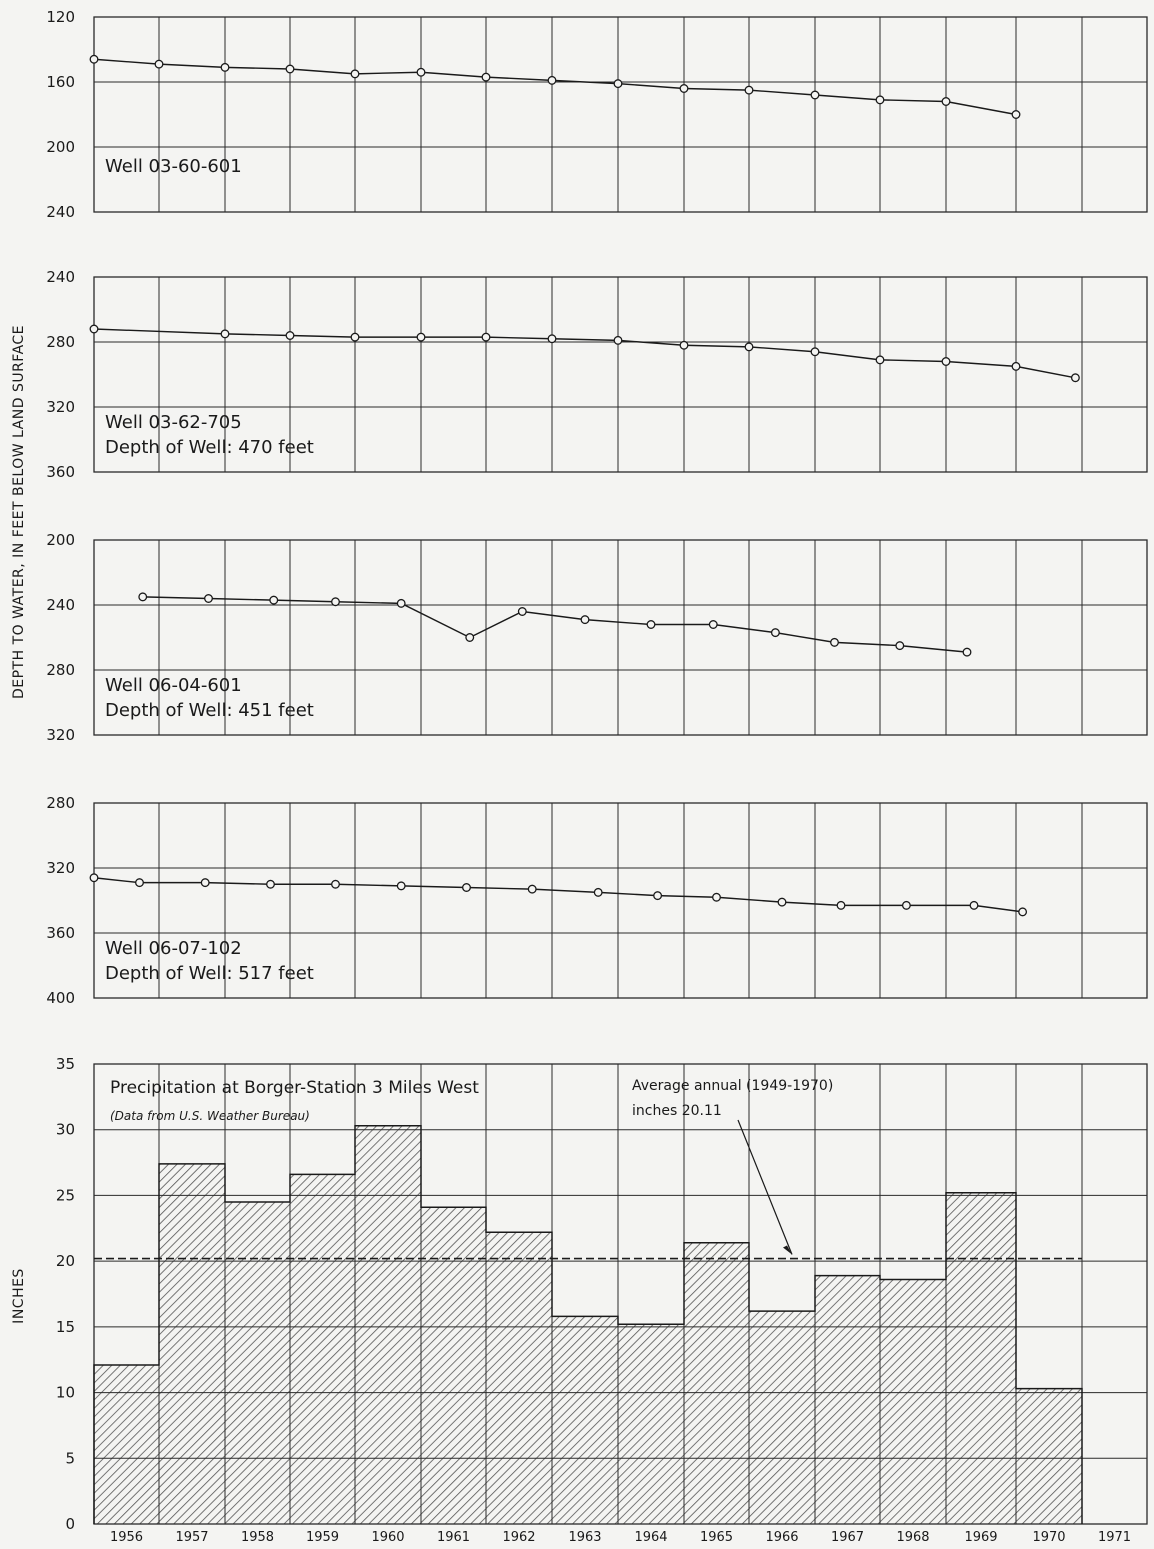 The width and height of the screenshot is (1154, 1549). Describe the element at coordinates (191, 1537) in the screenshot. I see `x-tick-label: 1957` at that location.